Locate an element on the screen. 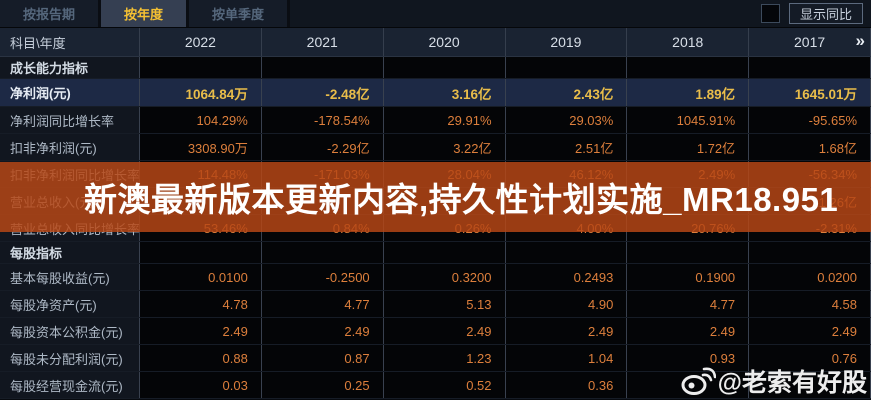  section-row: 成长能力指标 is located at coordinates (435, 68).